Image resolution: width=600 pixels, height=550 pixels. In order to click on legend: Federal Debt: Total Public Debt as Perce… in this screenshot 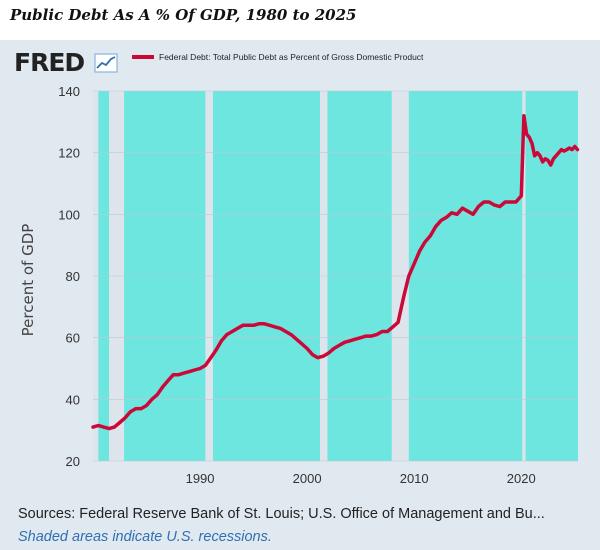, I will do `click(277, 57)`.